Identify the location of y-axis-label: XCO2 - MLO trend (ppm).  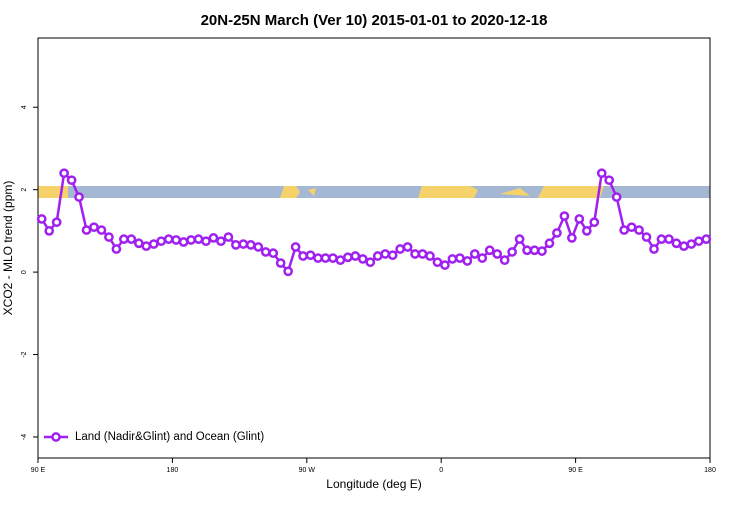
(8, 248).